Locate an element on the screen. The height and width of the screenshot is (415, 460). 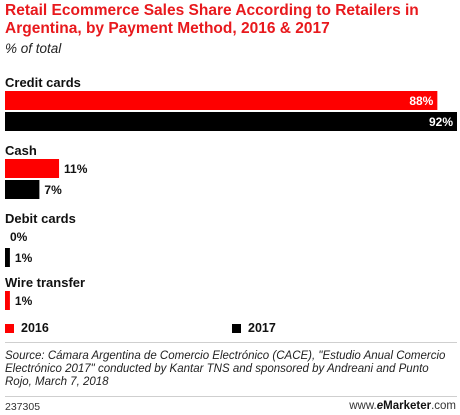
legend-item-2016: 2016 is located at coordinates (27, 328).